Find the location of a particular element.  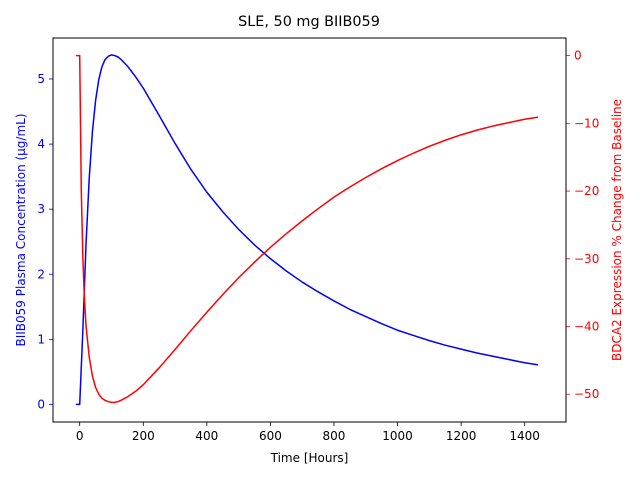

x-axis-ticks: 0 200 400 600 800 1000 1200 1400 is located at coordinates (308, 432).